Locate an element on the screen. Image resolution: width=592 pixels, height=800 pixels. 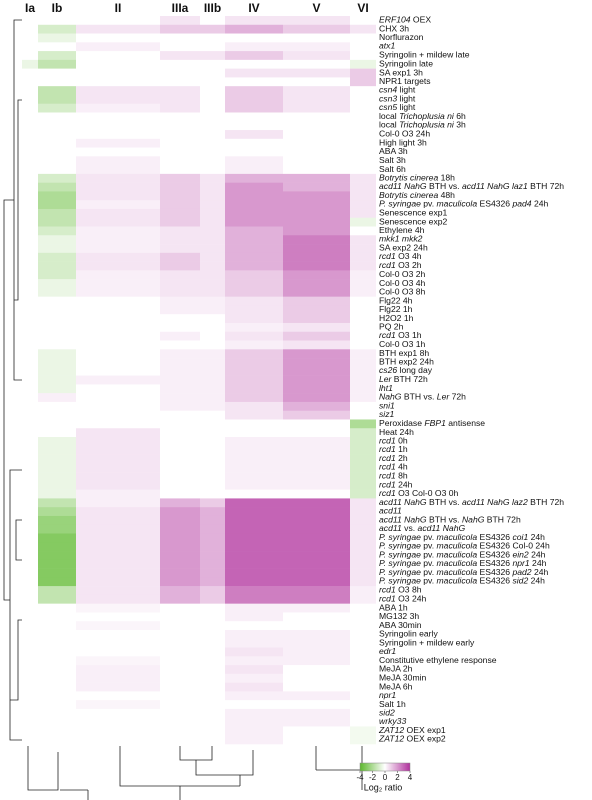
row-label-part: maculicola is located at coordinates (457, 204).